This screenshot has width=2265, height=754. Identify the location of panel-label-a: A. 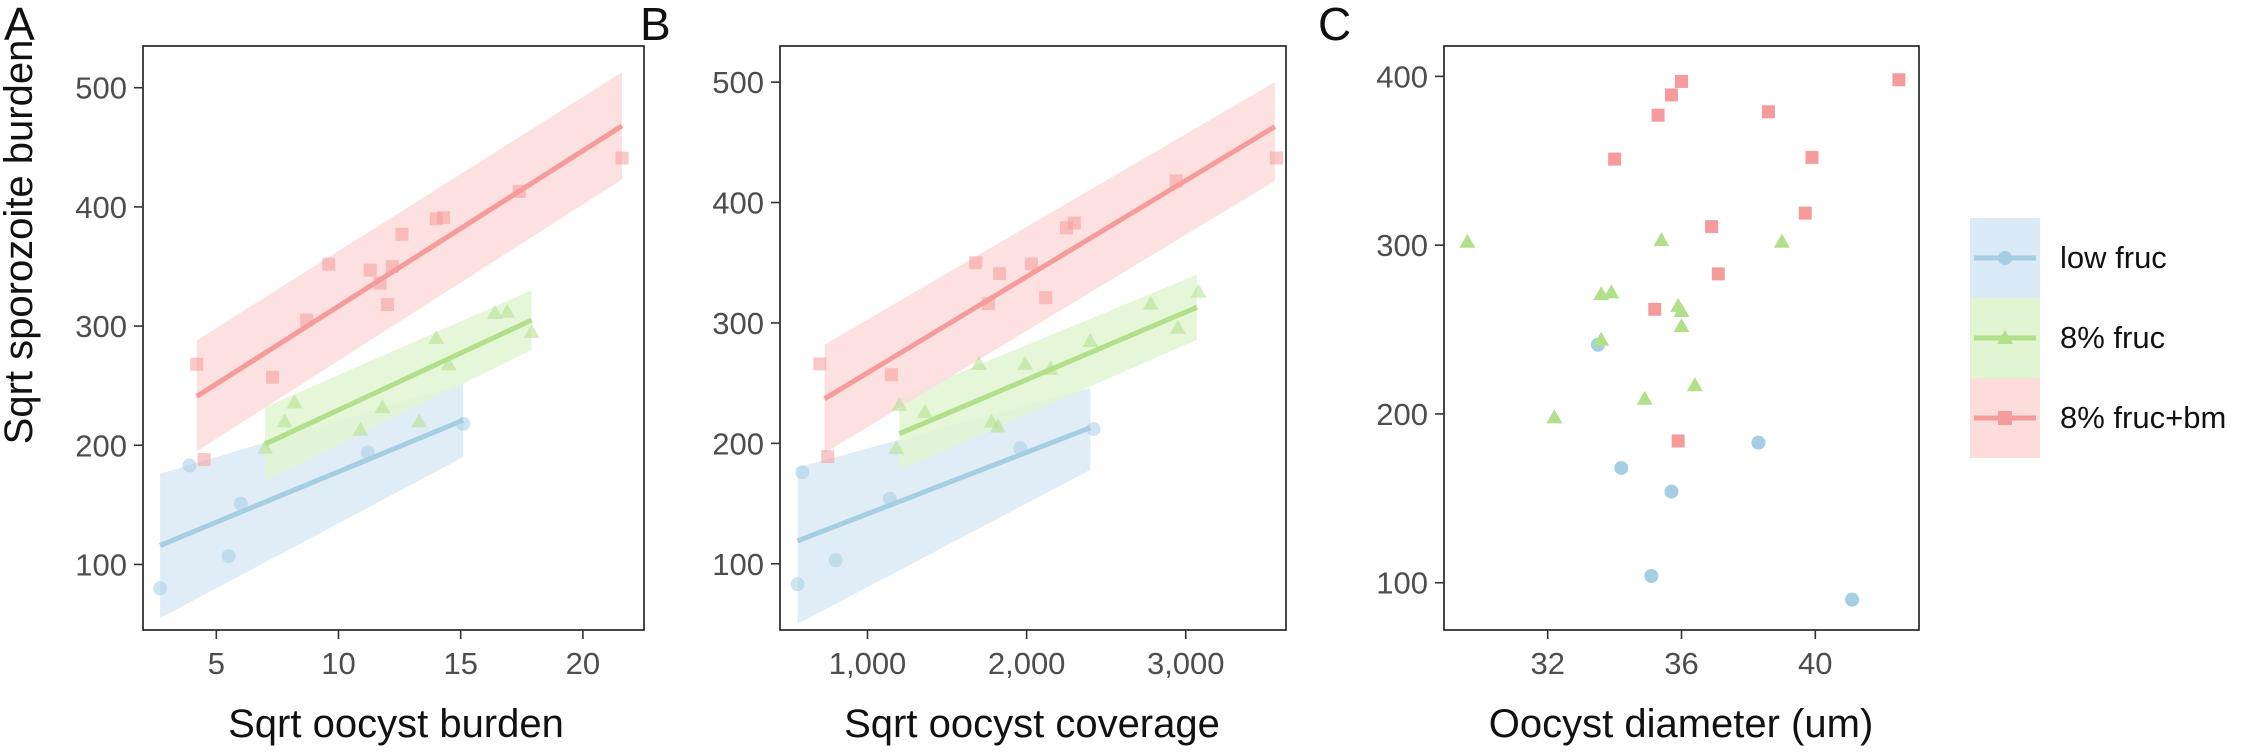
(19, 25).